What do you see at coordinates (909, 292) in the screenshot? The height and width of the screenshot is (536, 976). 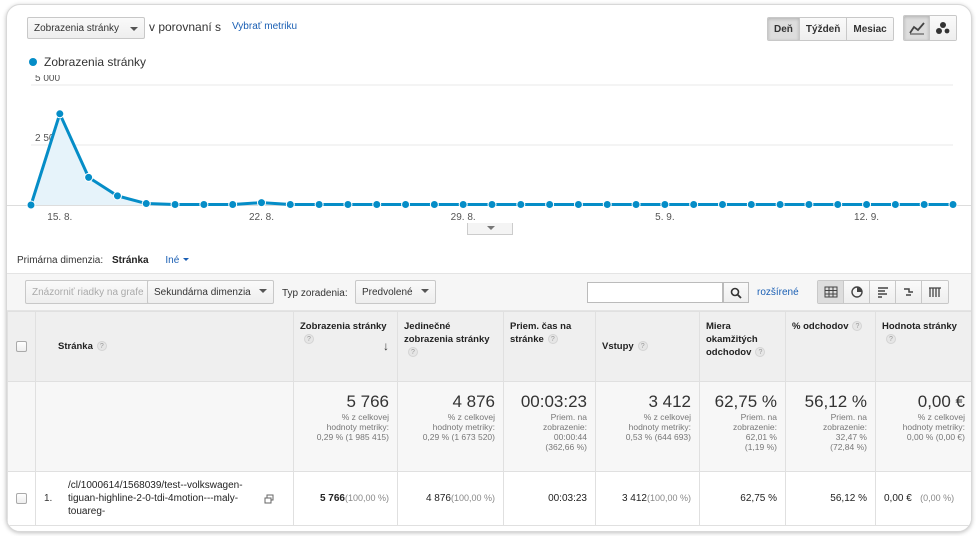 I see `comparison-view-icon` at bounding box center [909, 292].